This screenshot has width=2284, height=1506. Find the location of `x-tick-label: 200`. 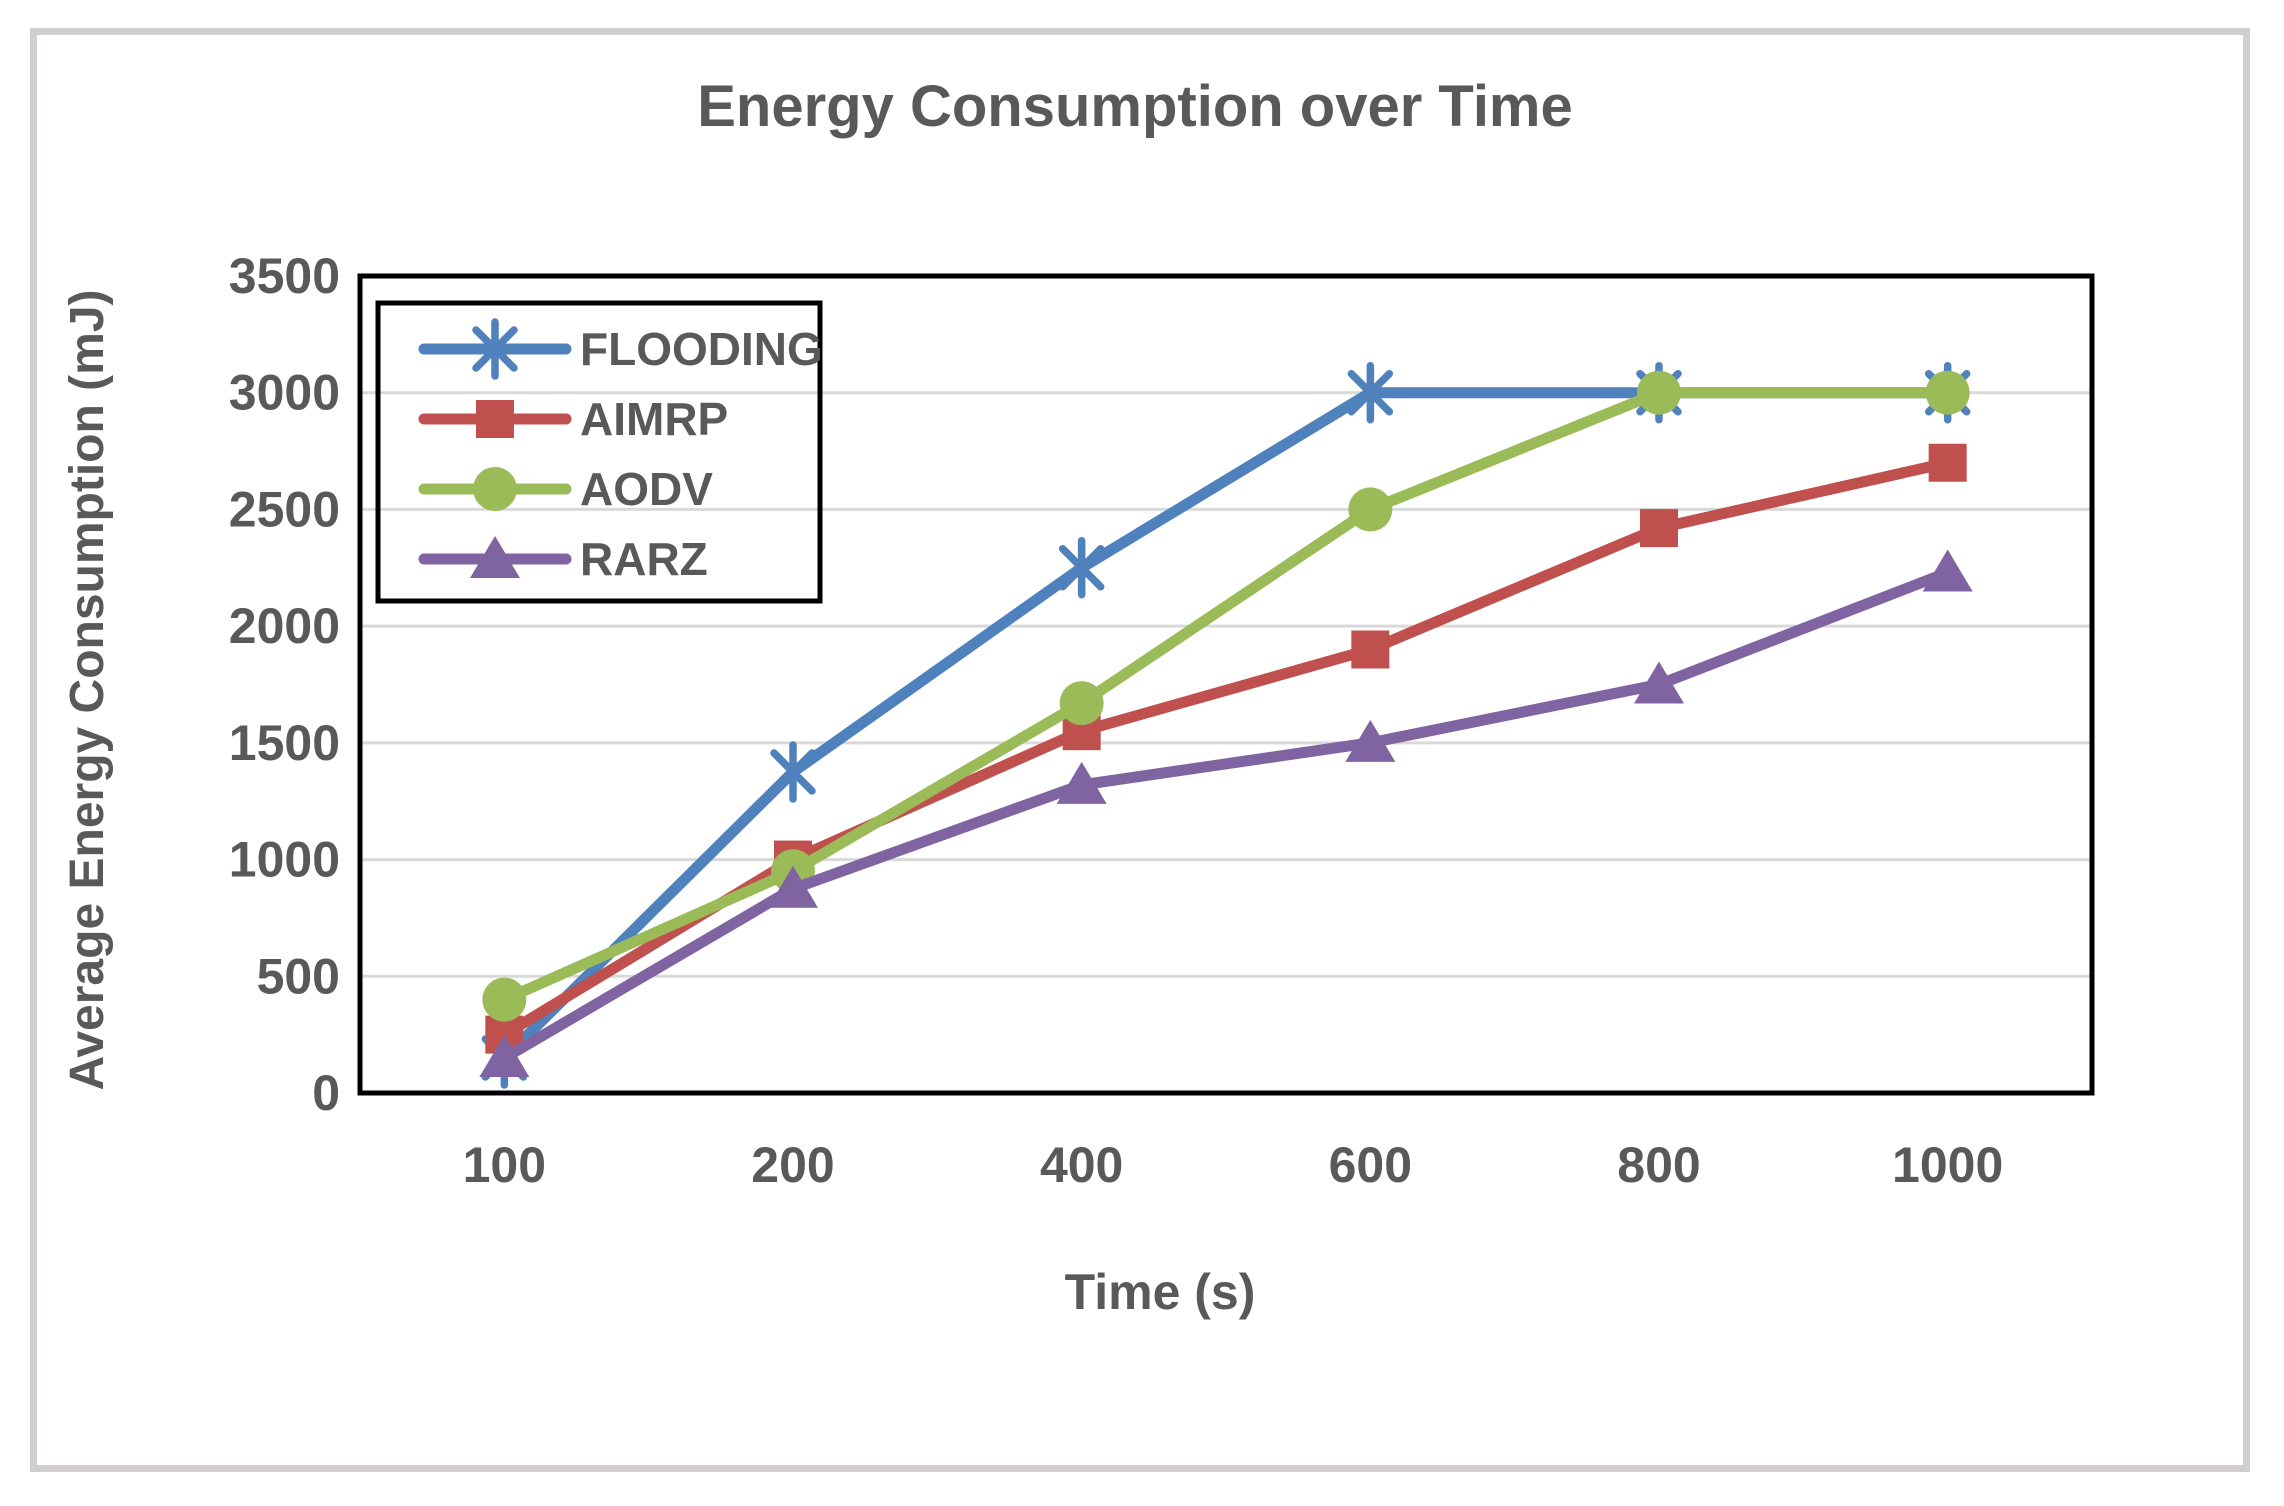

x-tick-label: 200 is located at coordinates (792, 1165).